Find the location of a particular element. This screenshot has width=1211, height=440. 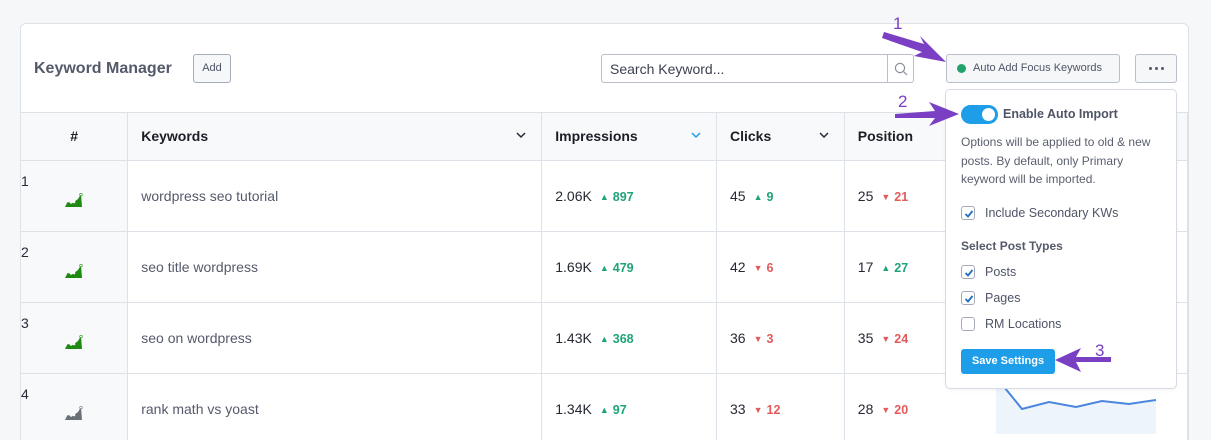

more-options-button is located at coordinates (1156, 68).